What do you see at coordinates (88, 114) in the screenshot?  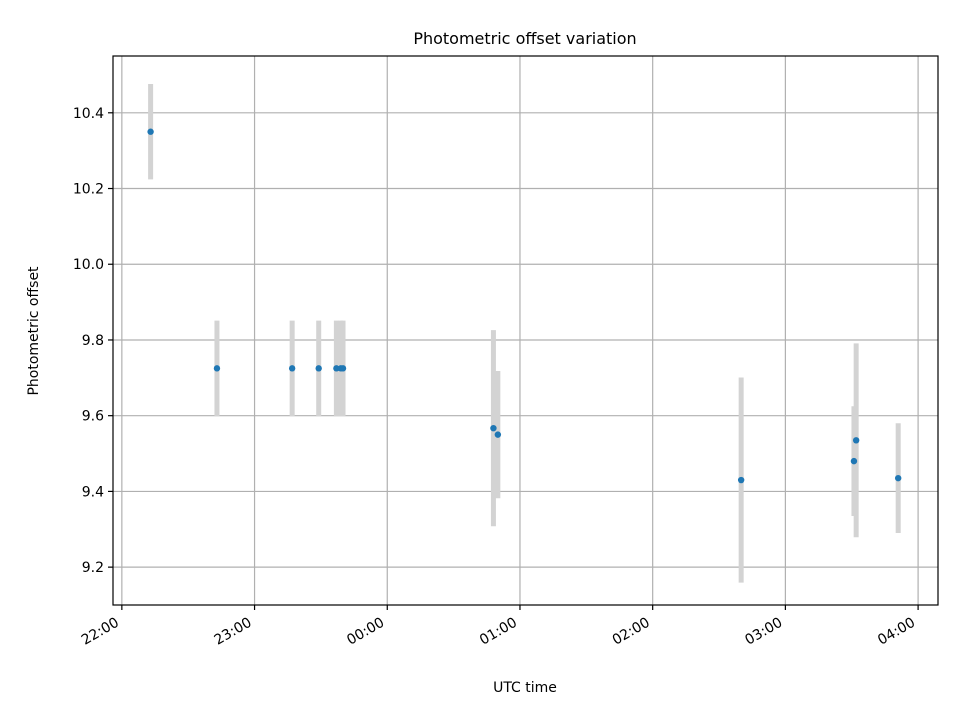 I see `y-tick-label: 10.4` at bounding box center [88, 114].